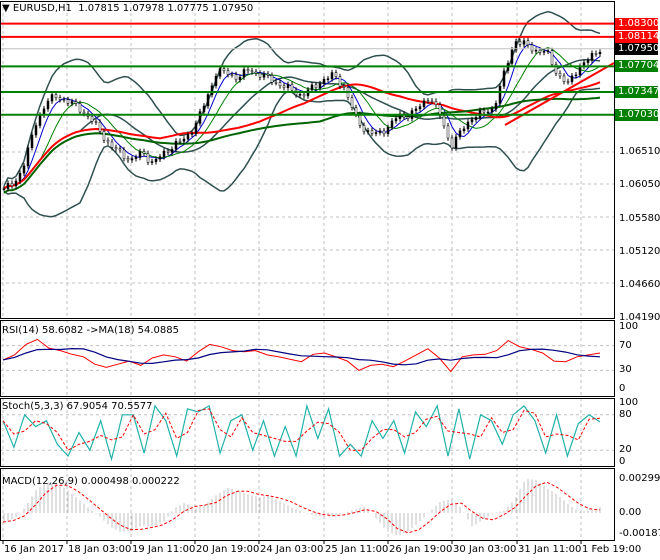 The width and height of the screenshot is (660, 560). I want to click on symbol-title: EURUSD,H1, so click(42, 8).